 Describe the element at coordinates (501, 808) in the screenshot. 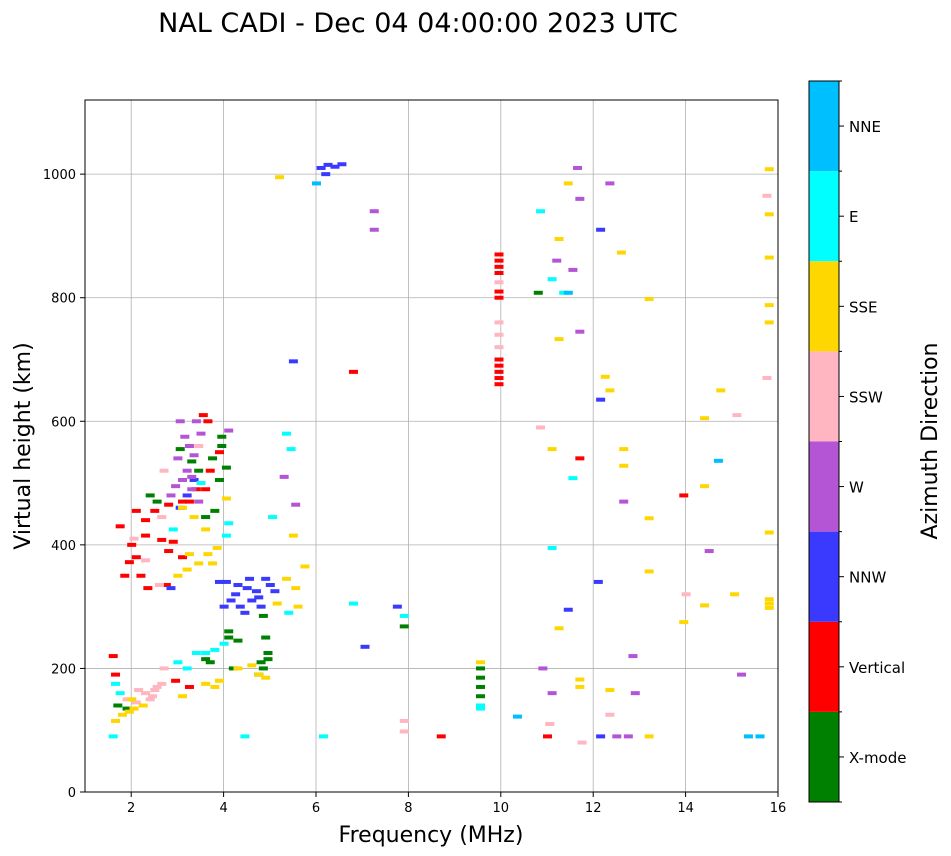

I see `x-tick-label: 10` at that location.